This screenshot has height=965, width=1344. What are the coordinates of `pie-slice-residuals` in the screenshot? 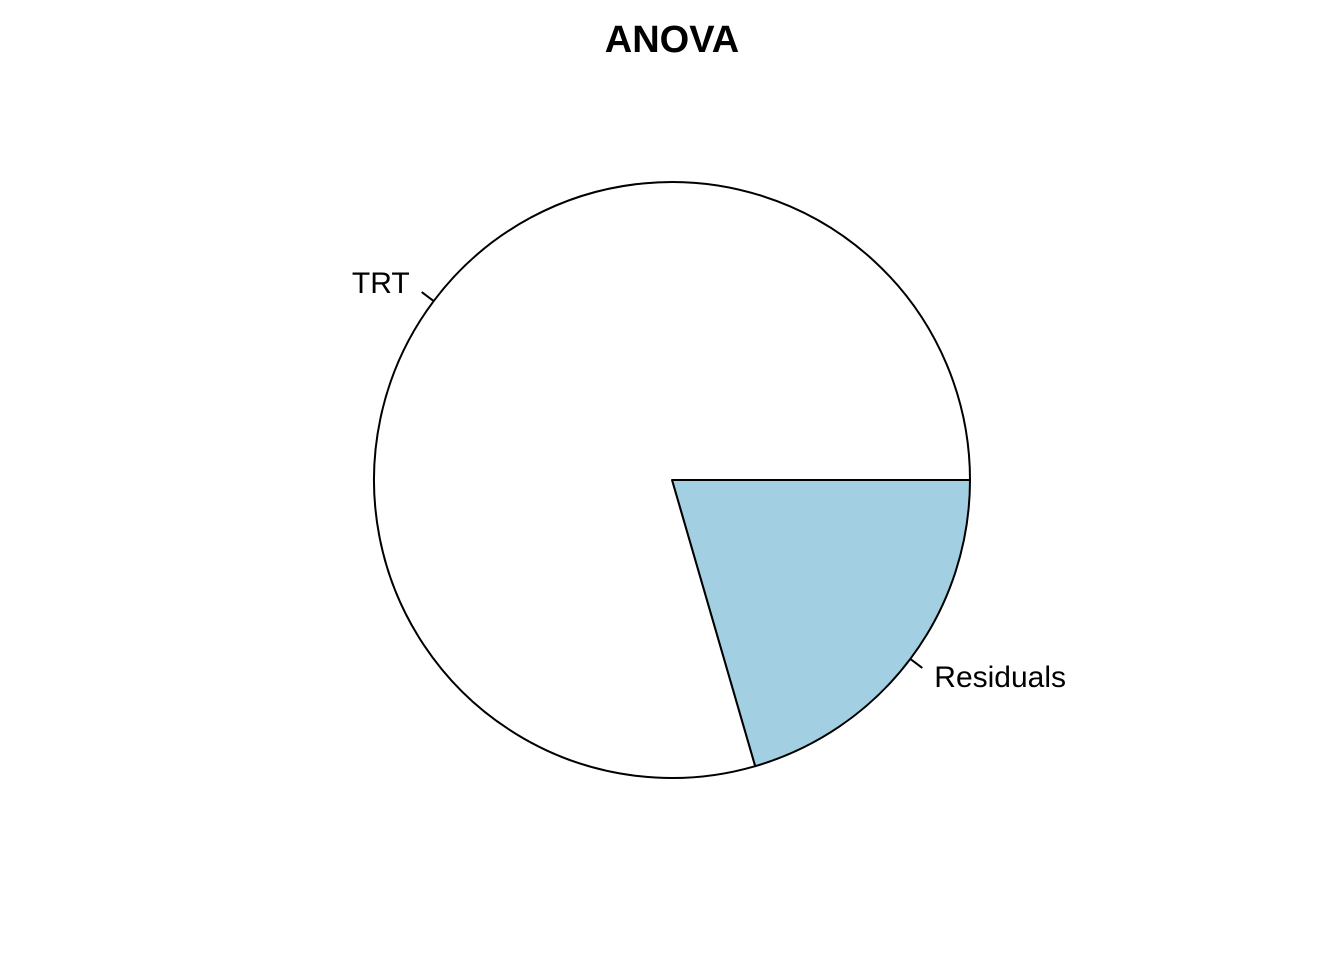 It's located at (821, 623).